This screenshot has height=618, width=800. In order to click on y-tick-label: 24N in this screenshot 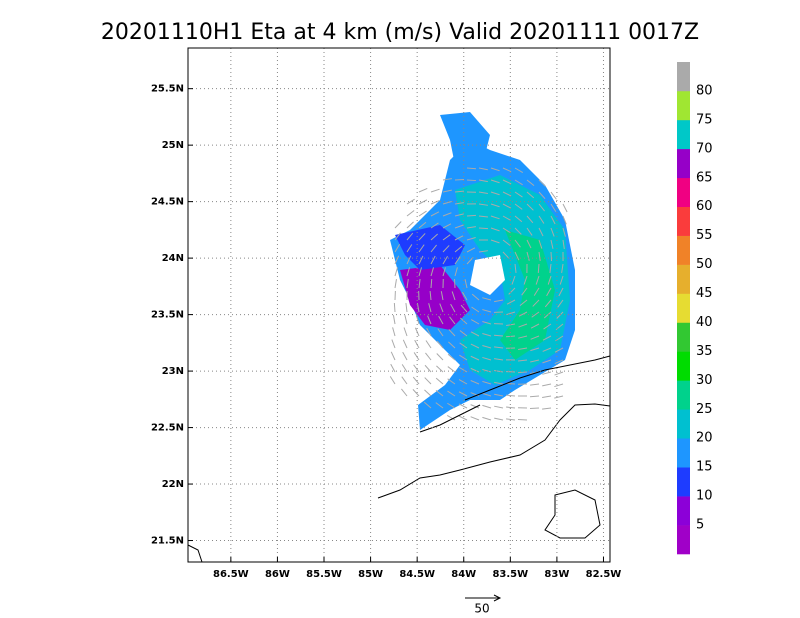, I will do `click(173, 258)`.